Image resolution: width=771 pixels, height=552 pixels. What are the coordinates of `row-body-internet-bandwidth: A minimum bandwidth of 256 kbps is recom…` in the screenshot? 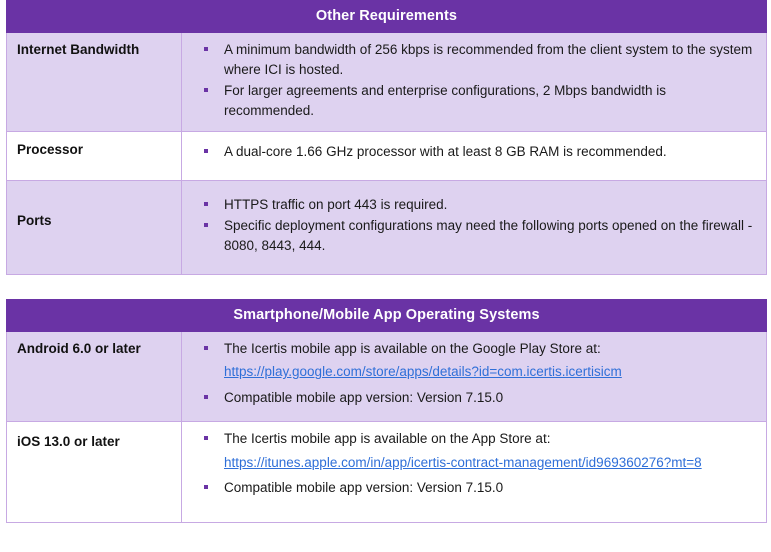 It's located at (474, 82).